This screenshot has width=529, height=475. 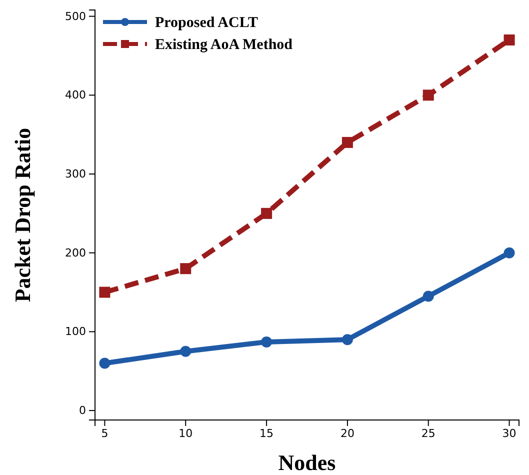 I want to click on legend-label: Existing AoA Method, so click(x=224, y=45).